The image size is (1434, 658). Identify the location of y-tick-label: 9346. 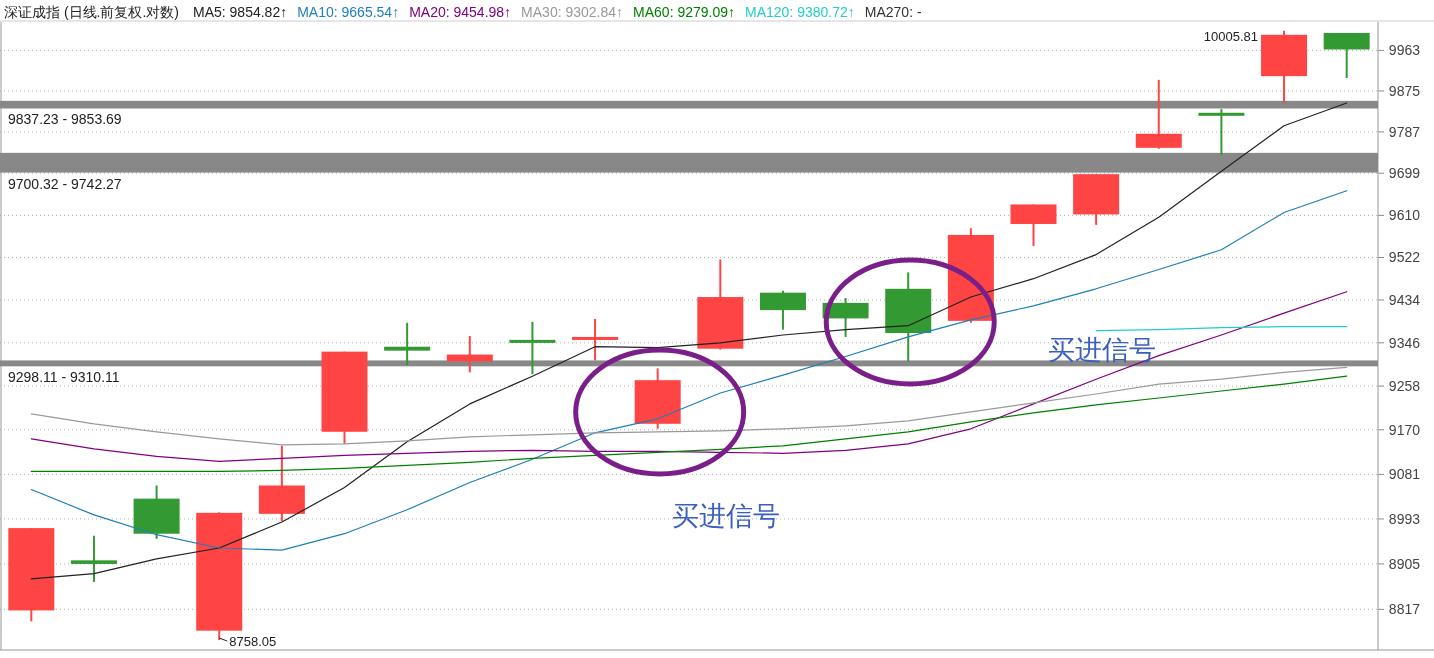
(1404, 342).